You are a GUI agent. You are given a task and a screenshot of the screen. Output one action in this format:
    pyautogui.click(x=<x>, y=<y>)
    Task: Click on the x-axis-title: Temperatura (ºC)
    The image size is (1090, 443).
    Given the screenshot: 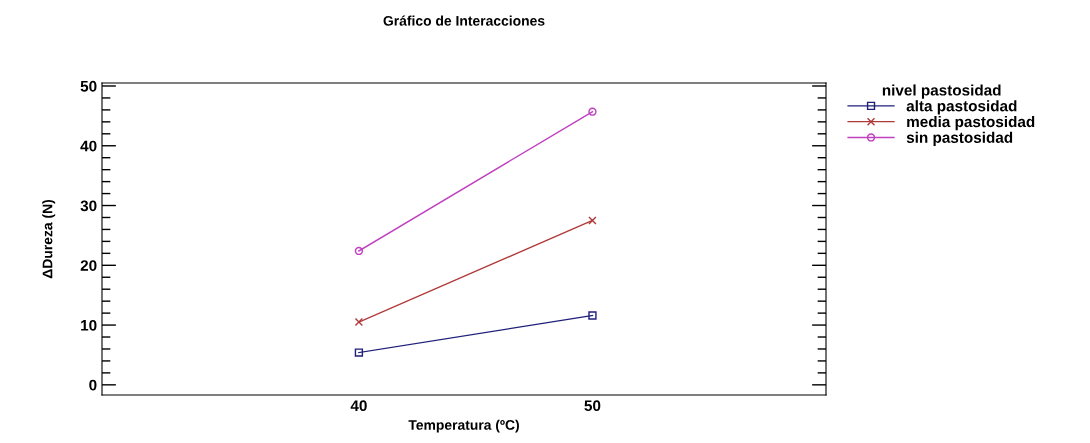 What is the action you would take?
    pyautogui.click(x=463, y=426)
    